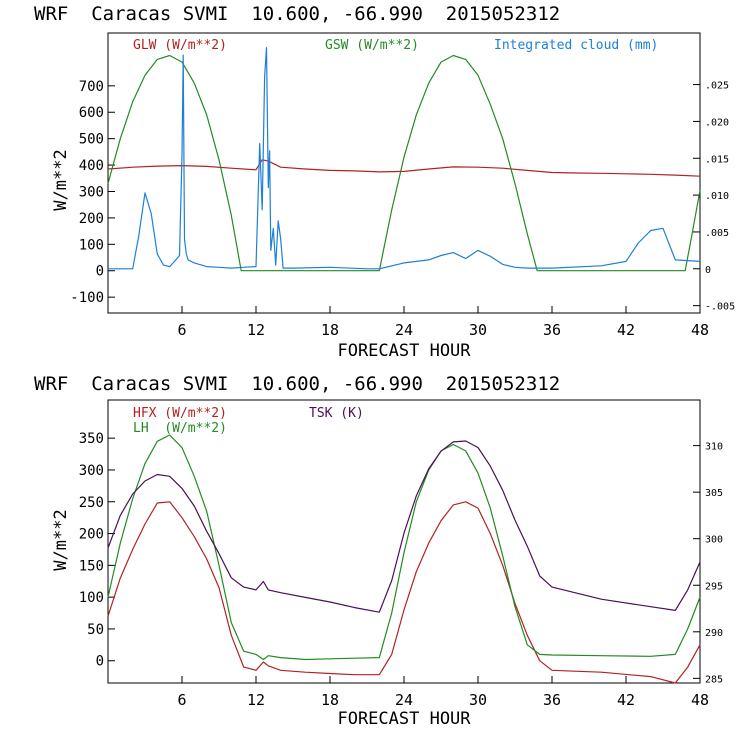 The width and height of the screenshot is (740, 740). I want to click on legend-gsw: GSW (W/m**2), so click(372, 45).